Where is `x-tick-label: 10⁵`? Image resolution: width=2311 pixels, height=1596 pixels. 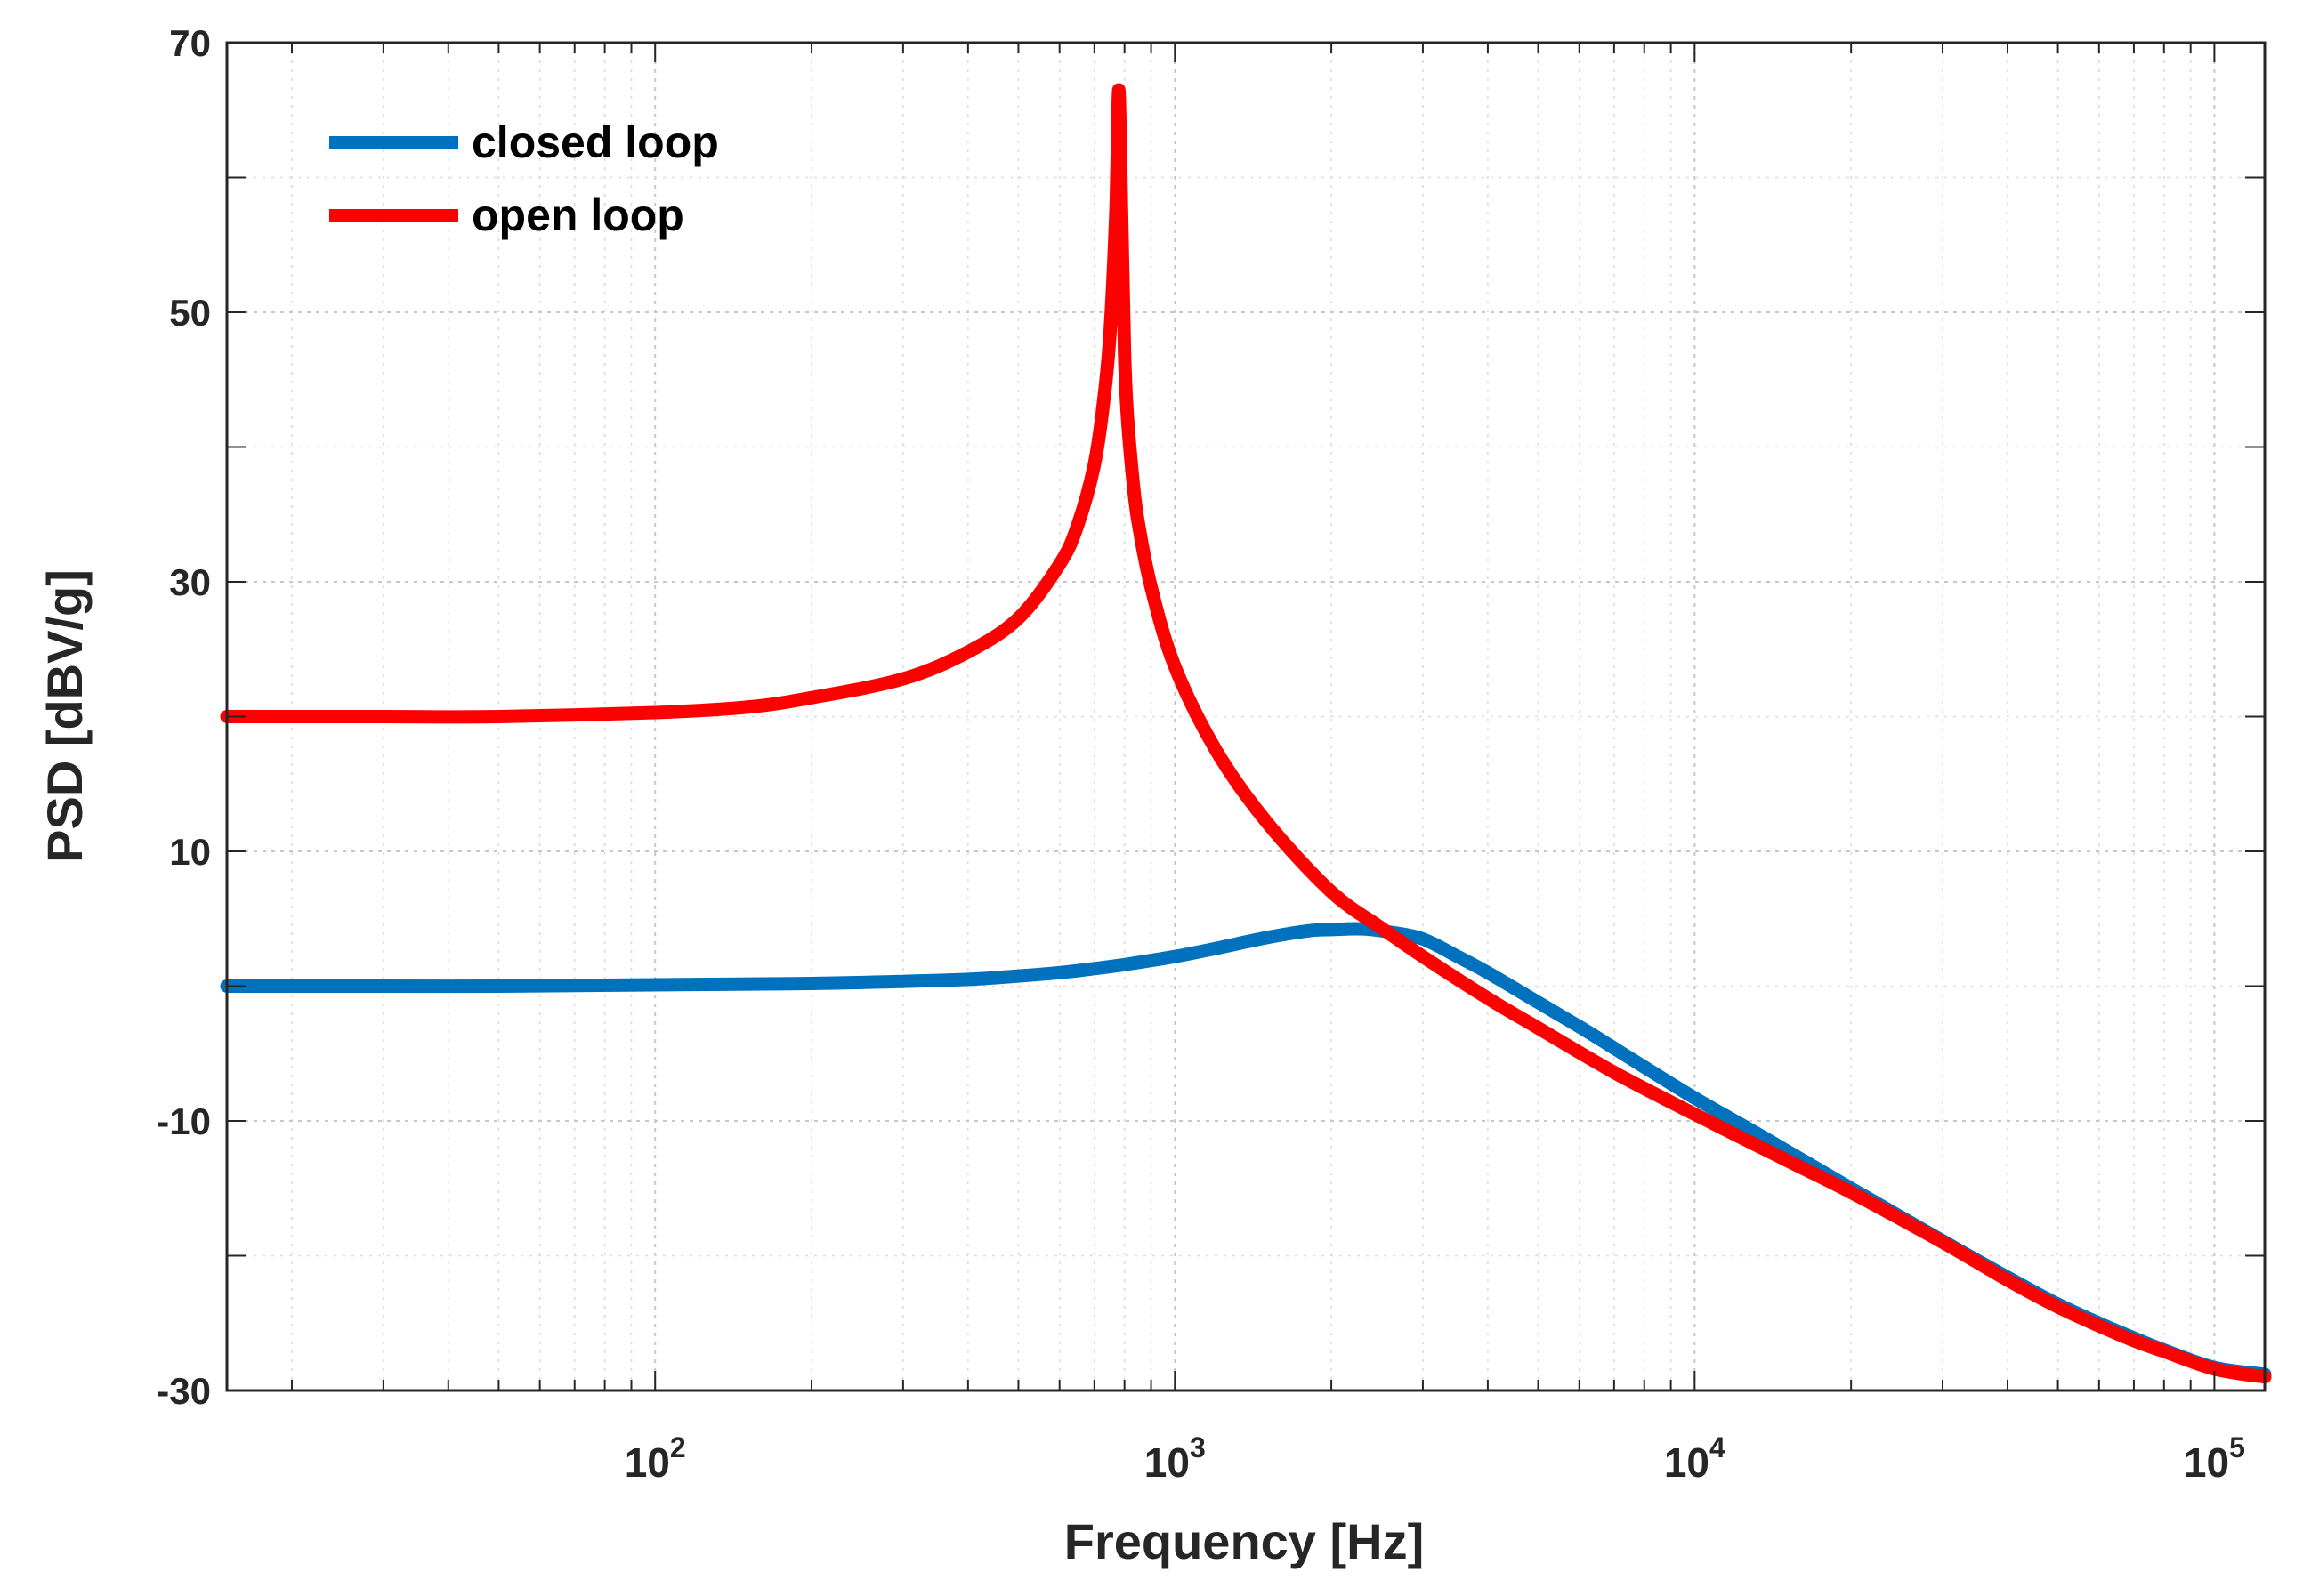
x-tick-label: 10⁵ is located at coordinates (2214, 1458).